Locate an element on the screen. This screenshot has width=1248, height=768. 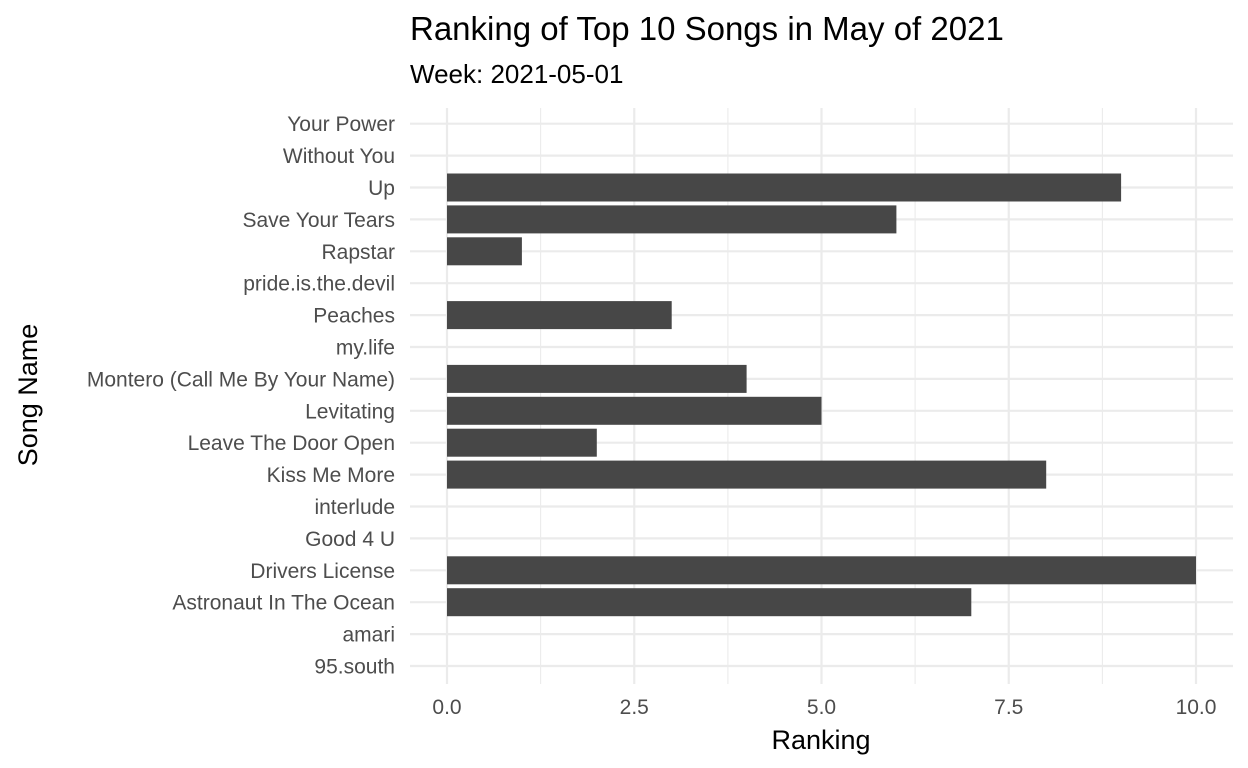
y-axis-title: Song Name is located at coordinates (28, 395).